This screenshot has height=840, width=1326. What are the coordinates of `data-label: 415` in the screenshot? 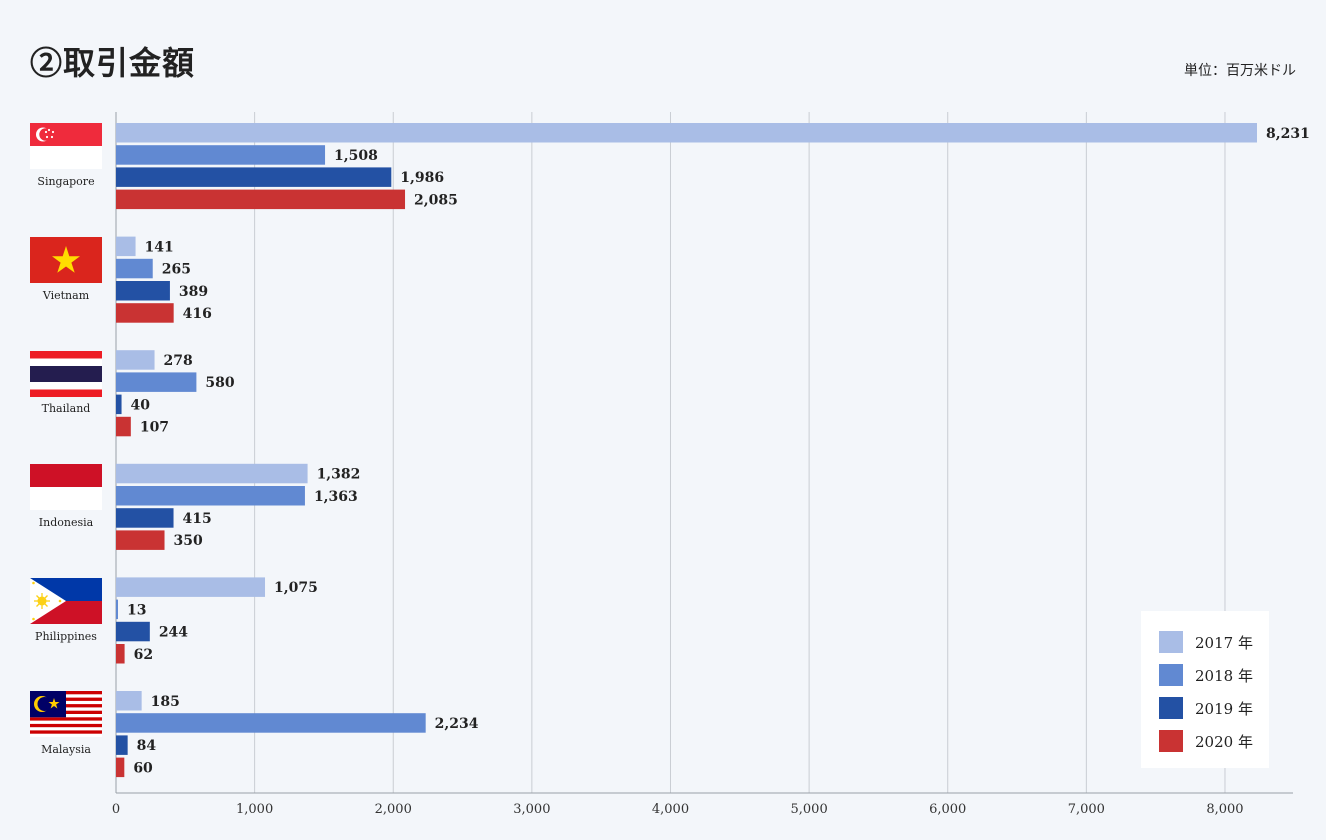 It's located at (197, 519).